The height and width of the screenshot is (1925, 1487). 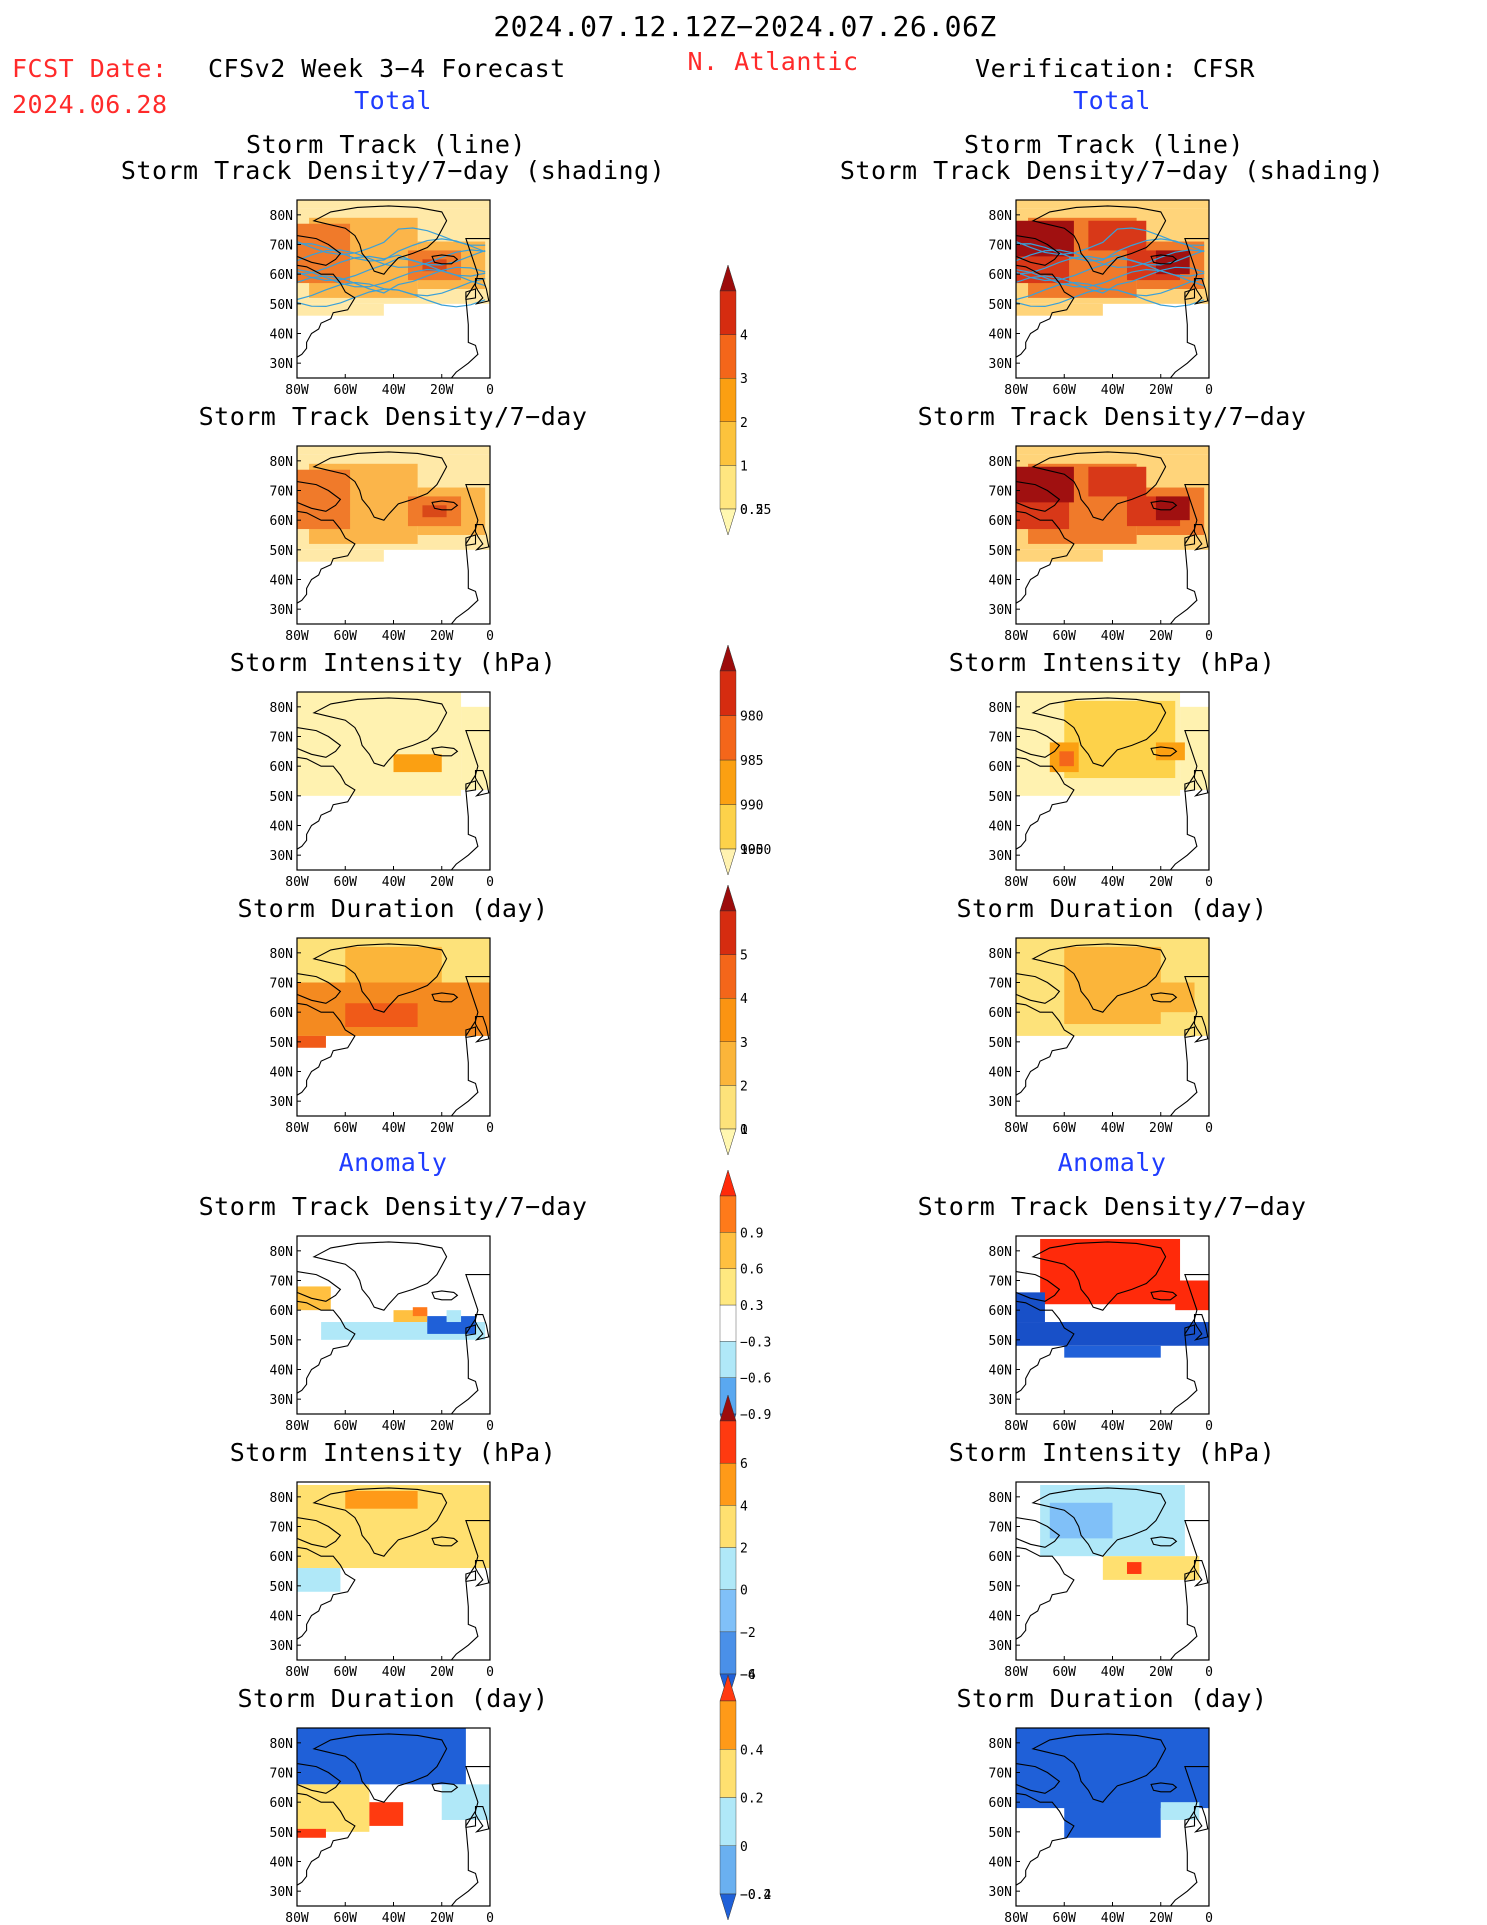 What do you see at coordinates (751, 806) in the screenshot?
I see `colorbar-label: 990` at bounding box center [751, 806].